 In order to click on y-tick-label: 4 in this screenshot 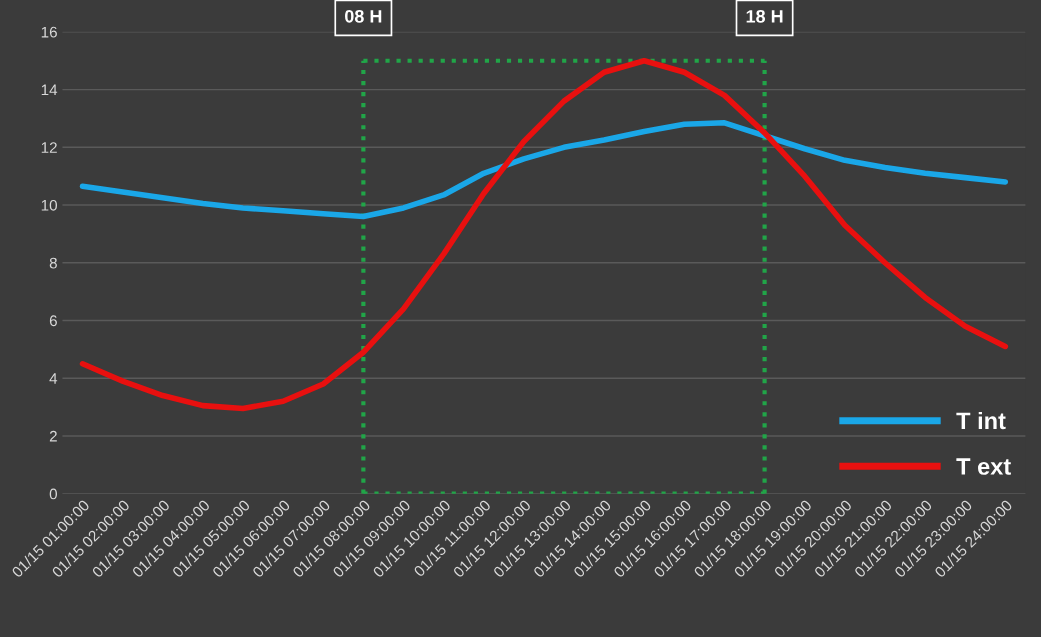, I will do `click(53, 378)`.